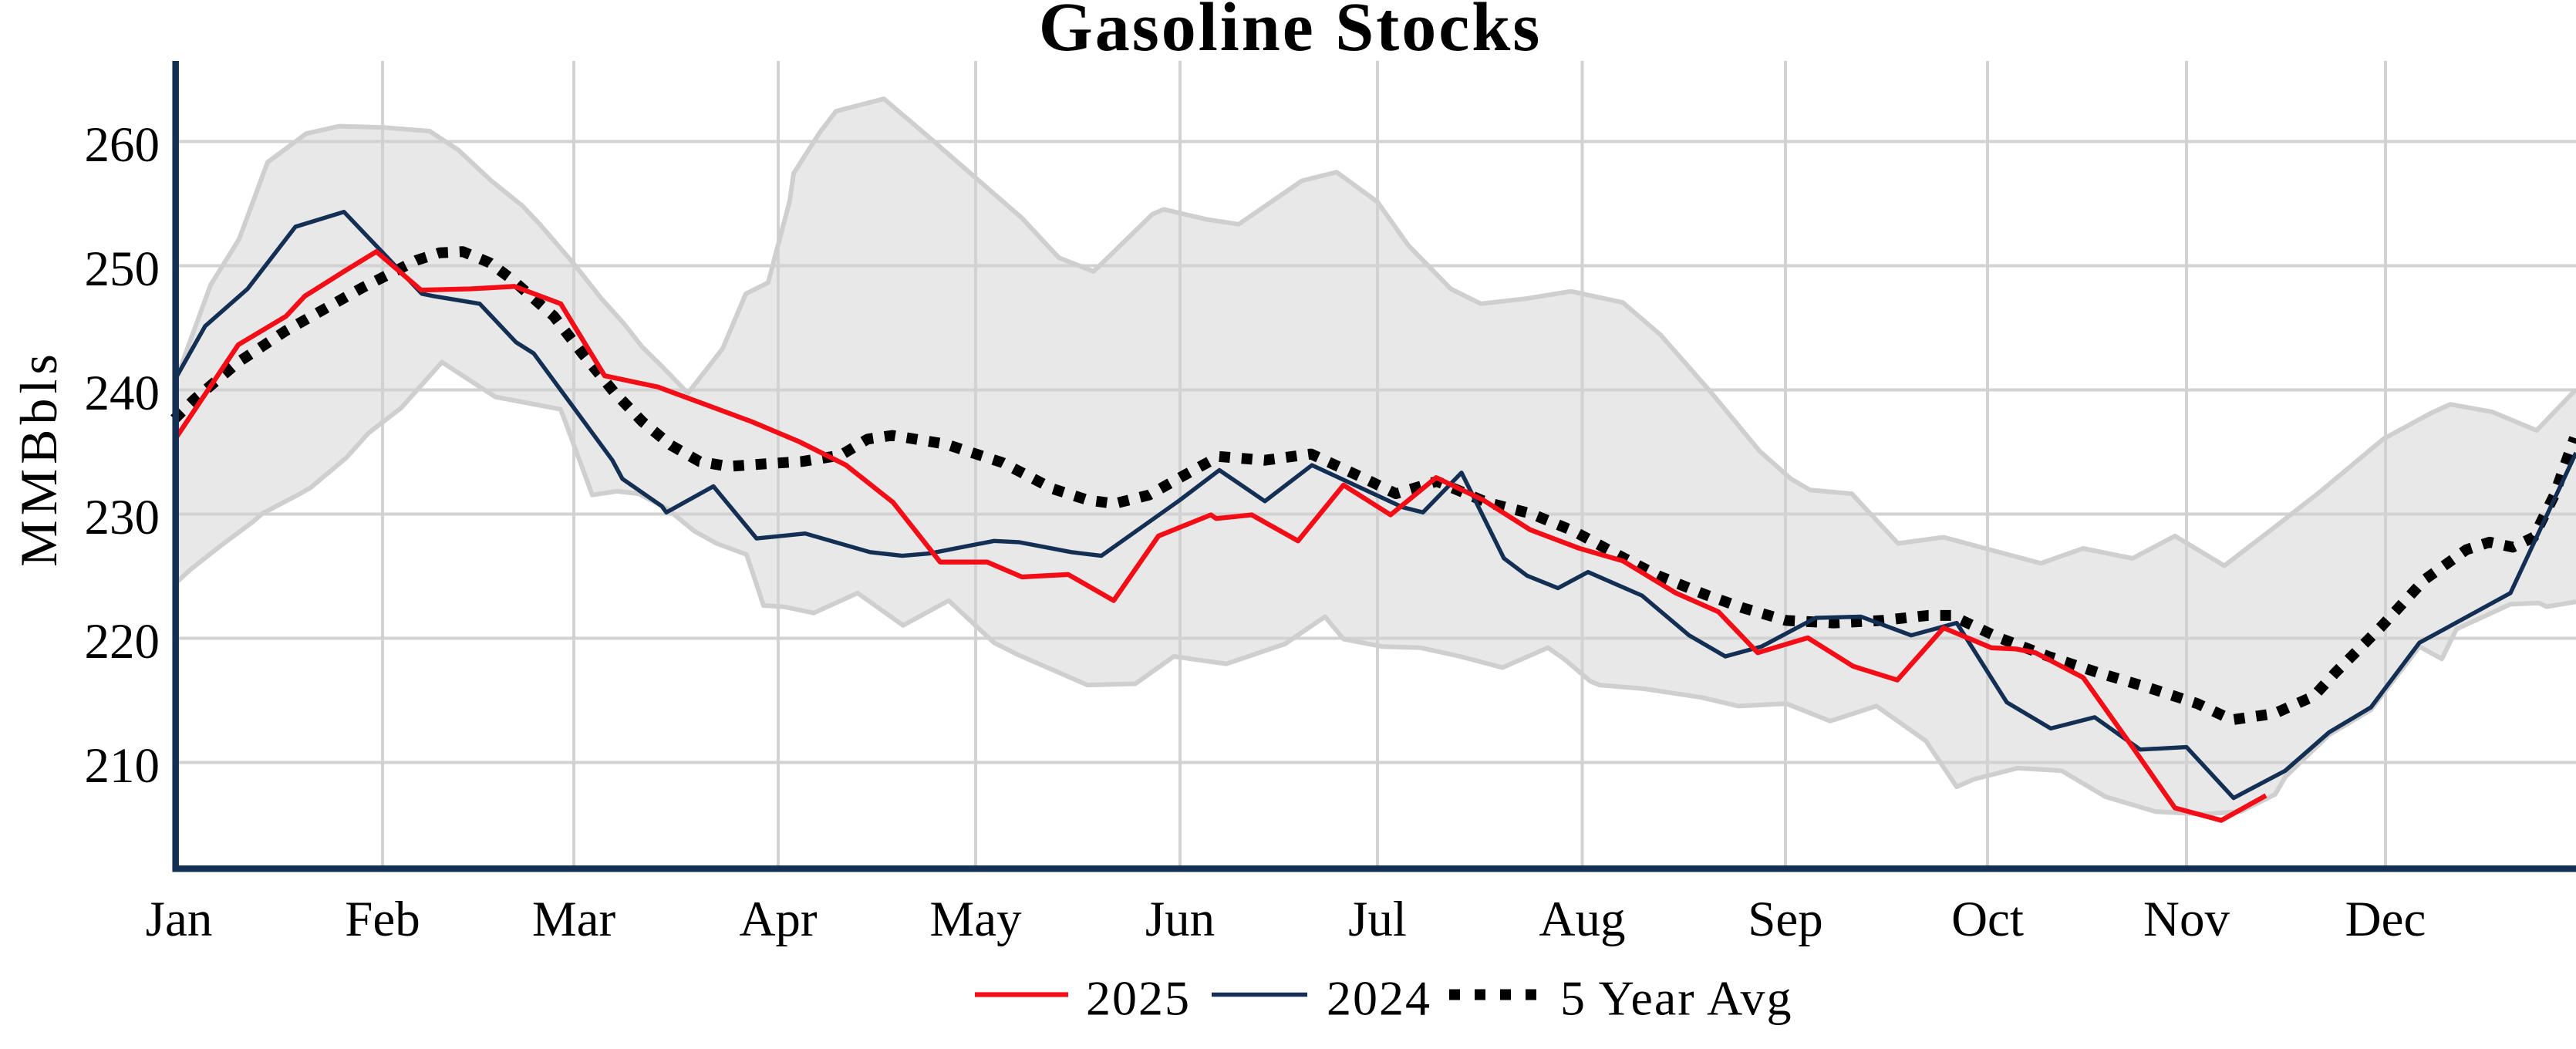  Describe the element at coordinates (778, 920) in the screenshot. I see `svg-text: Apr` at that location.